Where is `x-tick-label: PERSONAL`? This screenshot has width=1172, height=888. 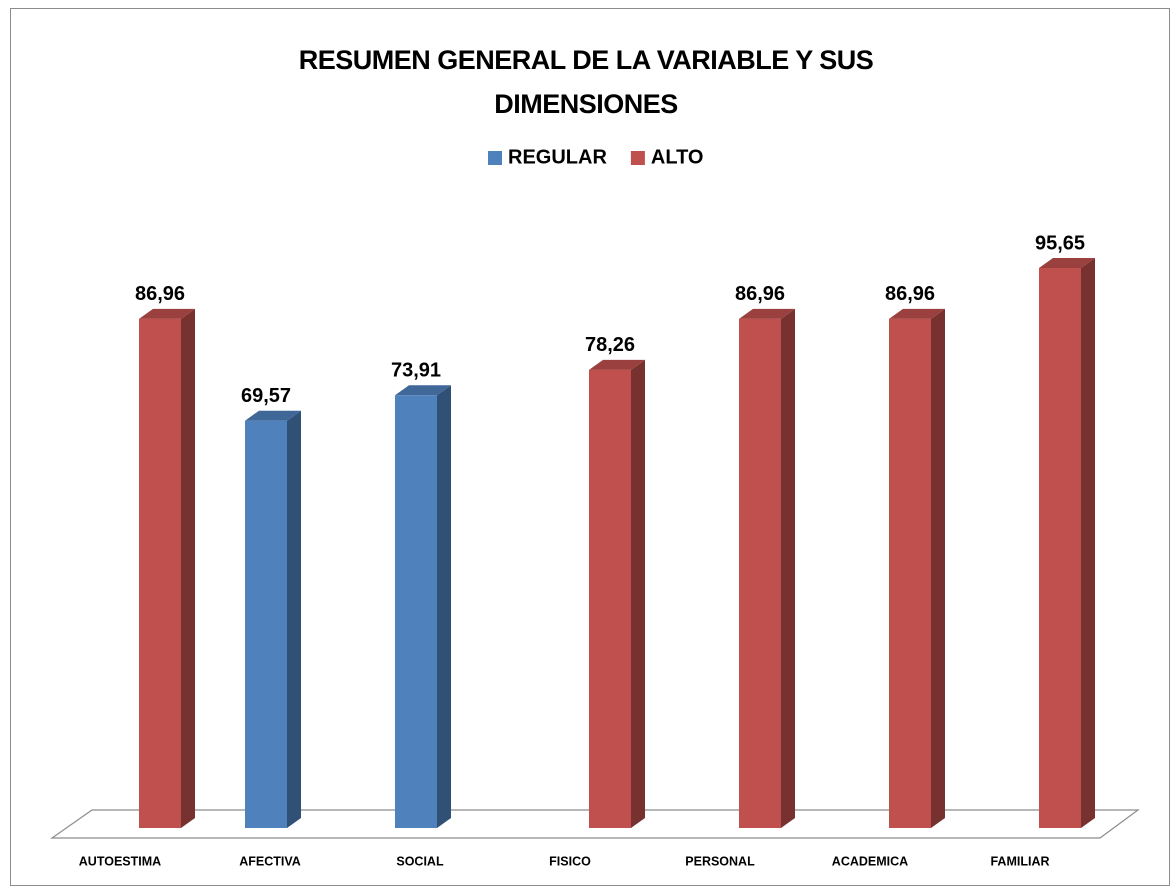 x-tick-label: PERSONAL is located at coordinates (720, 861).